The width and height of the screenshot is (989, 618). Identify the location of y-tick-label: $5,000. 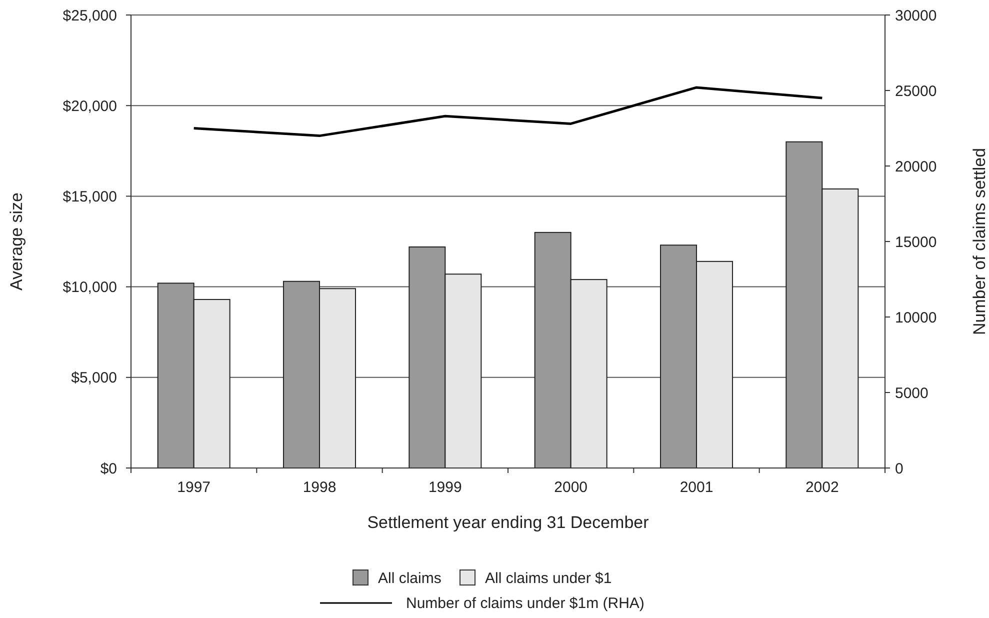
(94, 378).